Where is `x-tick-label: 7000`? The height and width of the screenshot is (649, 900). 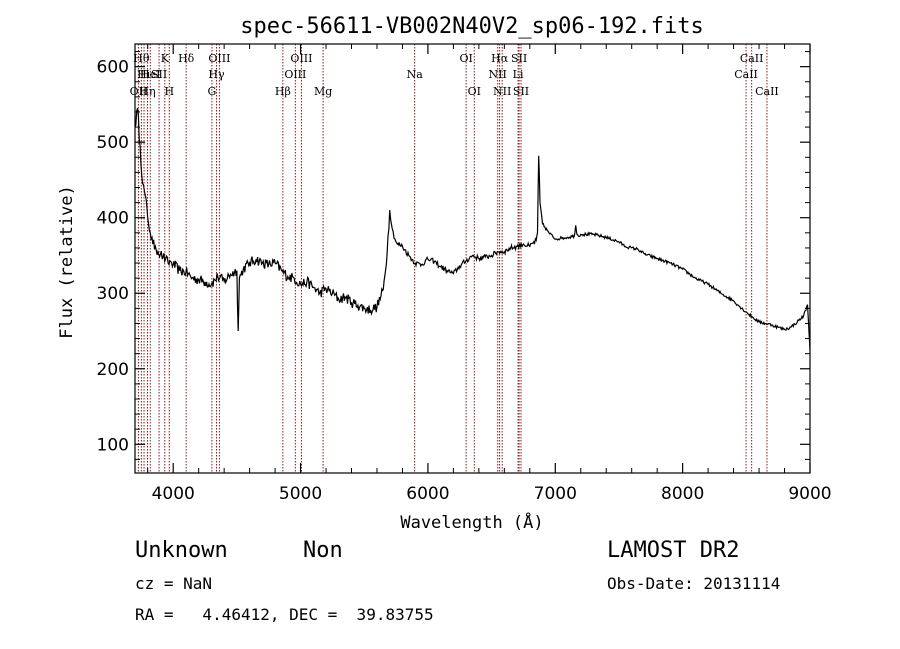 x-tick-label: 7000 is located at coordinates (555, 494).